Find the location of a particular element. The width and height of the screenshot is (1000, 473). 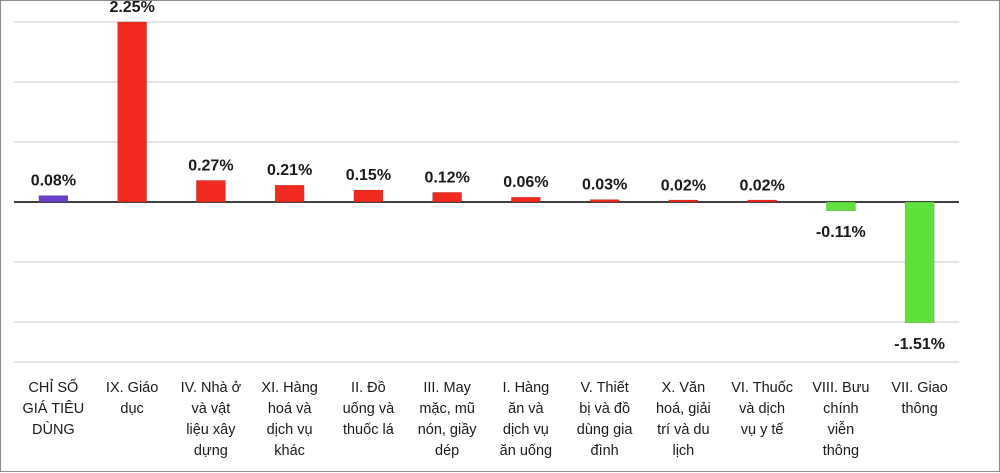

data-label: 0.12% is located at coordinates (446, 177).